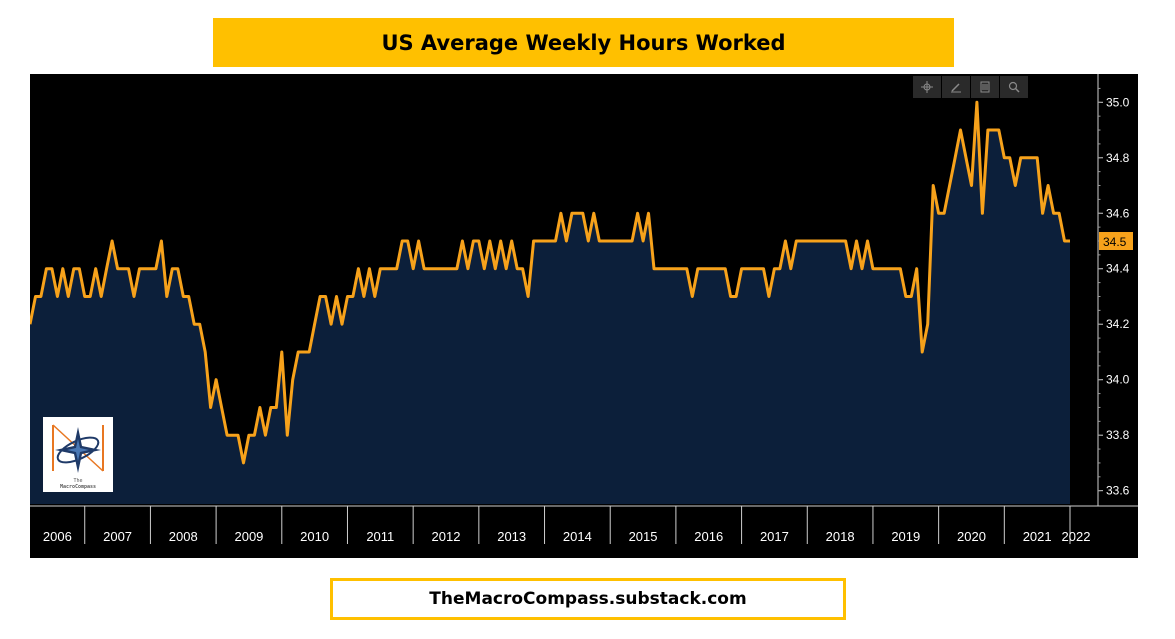  What do you see at coordinates (1118, 380) in the screenshot?
I see `y-tick-label: 34.0` at bounding box center [1118, 380].